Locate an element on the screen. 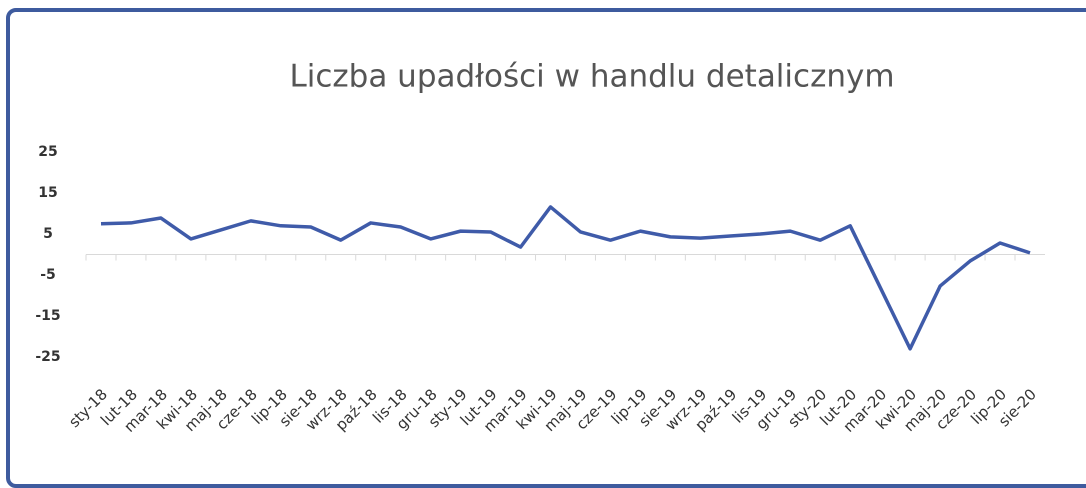 This screenshot has width=1086, height=488. y-tick-label: -15 is located at coordinates (47, 316).